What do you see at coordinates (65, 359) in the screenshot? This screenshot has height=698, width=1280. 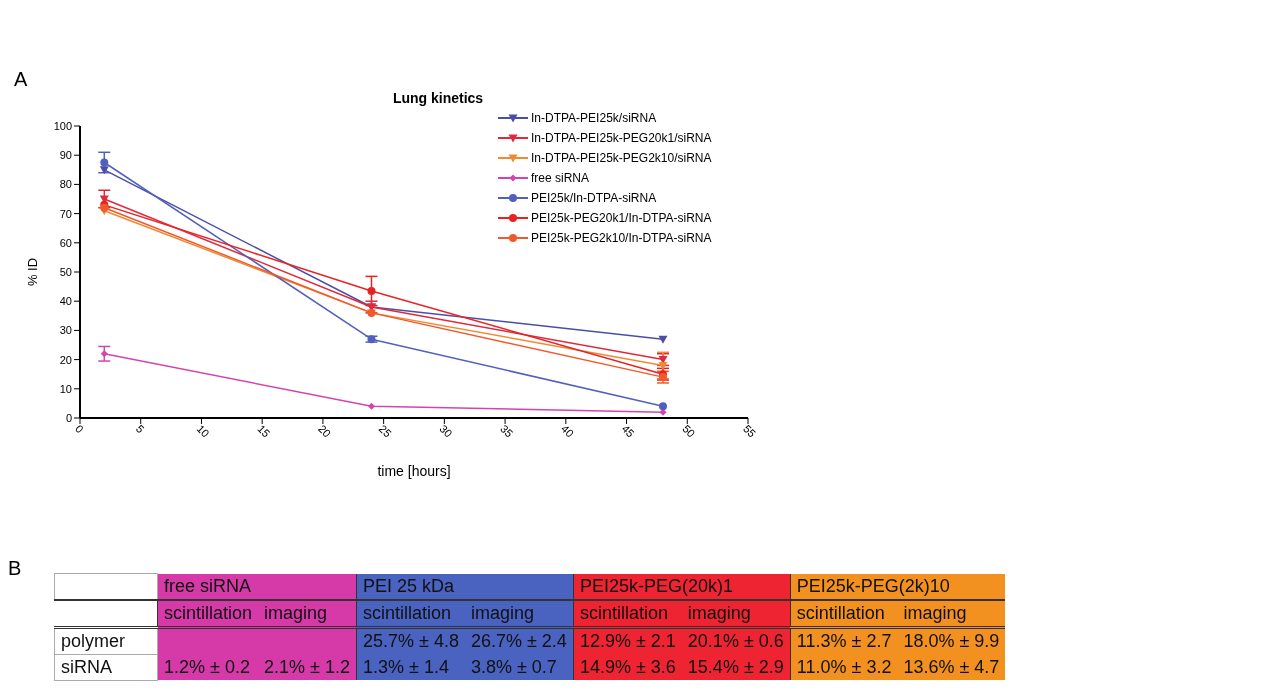 I see `y-tick-label: 20` at bounding box center [65, 359].